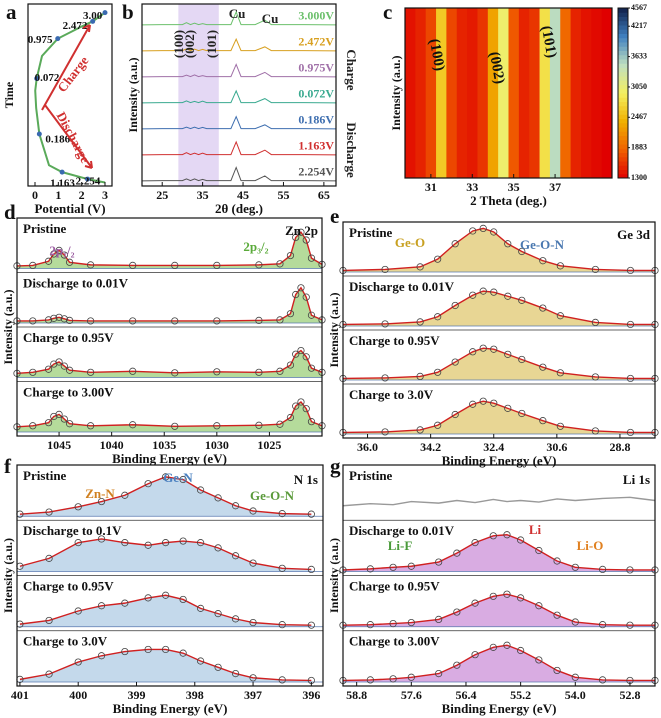 The height and width of the screenshot is (718, 661). I want to click on series-name: Charge to 3.0V, so click(391, 394).